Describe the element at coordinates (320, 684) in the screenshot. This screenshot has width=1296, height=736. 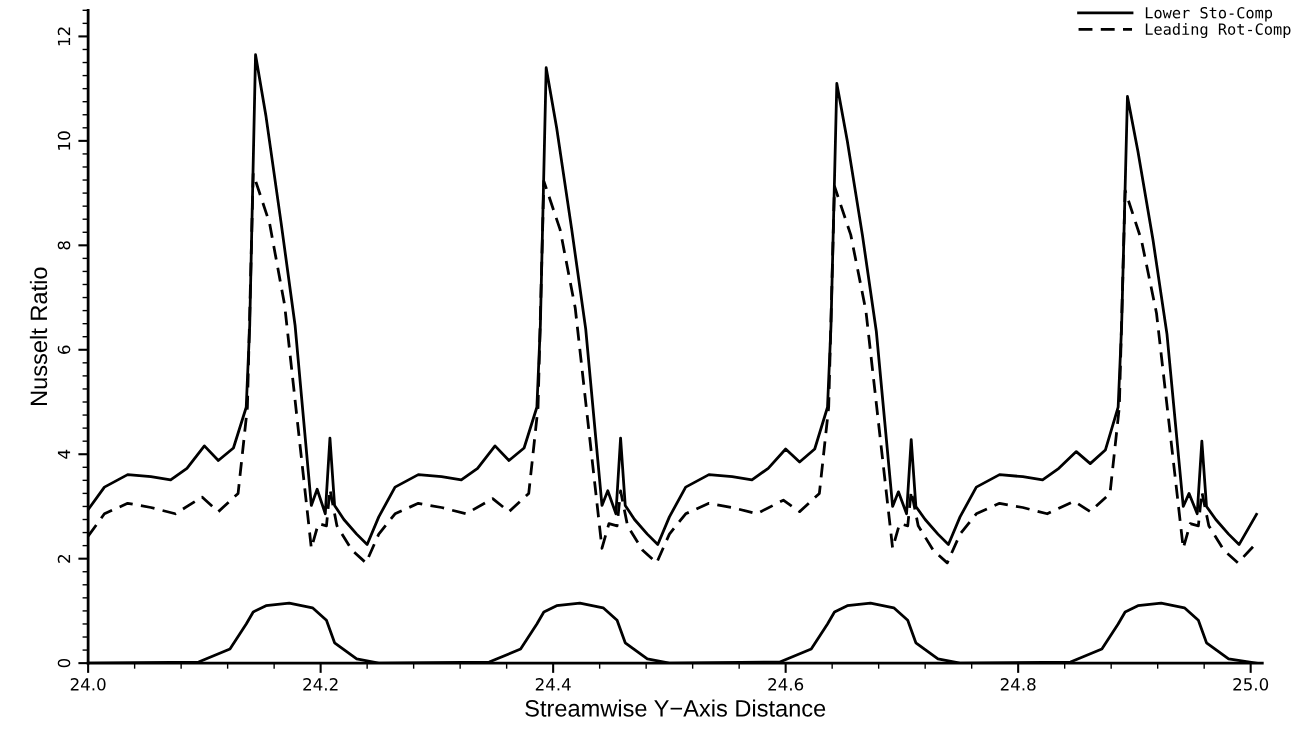
I see `x-tick-label: 24.2` at that location.